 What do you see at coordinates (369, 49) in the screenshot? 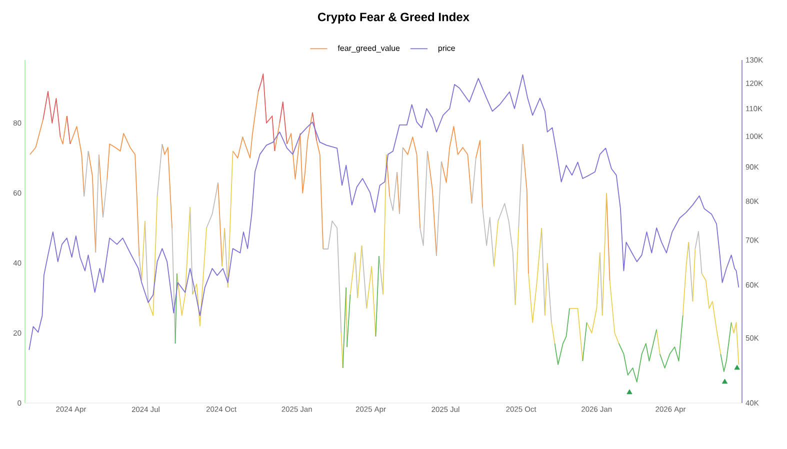
I see `legend-label: fear_greed_value` at bounding box center [369, 49].